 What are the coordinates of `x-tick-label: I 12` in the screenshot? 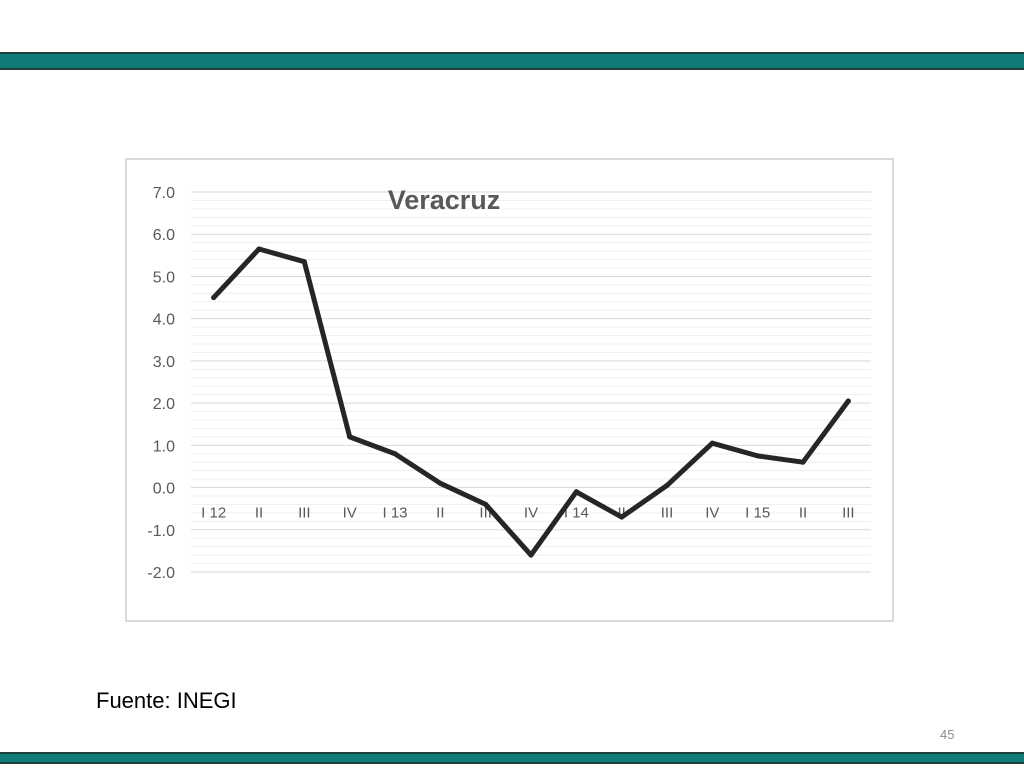 It's located at (213, 513).